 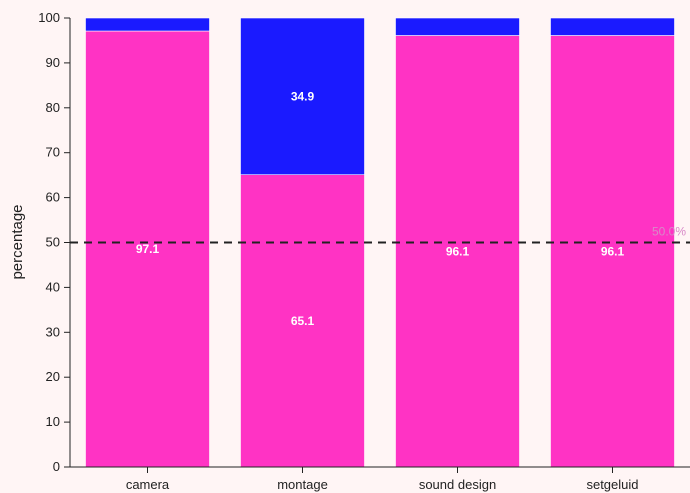 What do you see at coordinates (669, 232) in the screenshot?
I see `reference-line-label: 50.0%` at bounding box center [669, 232].